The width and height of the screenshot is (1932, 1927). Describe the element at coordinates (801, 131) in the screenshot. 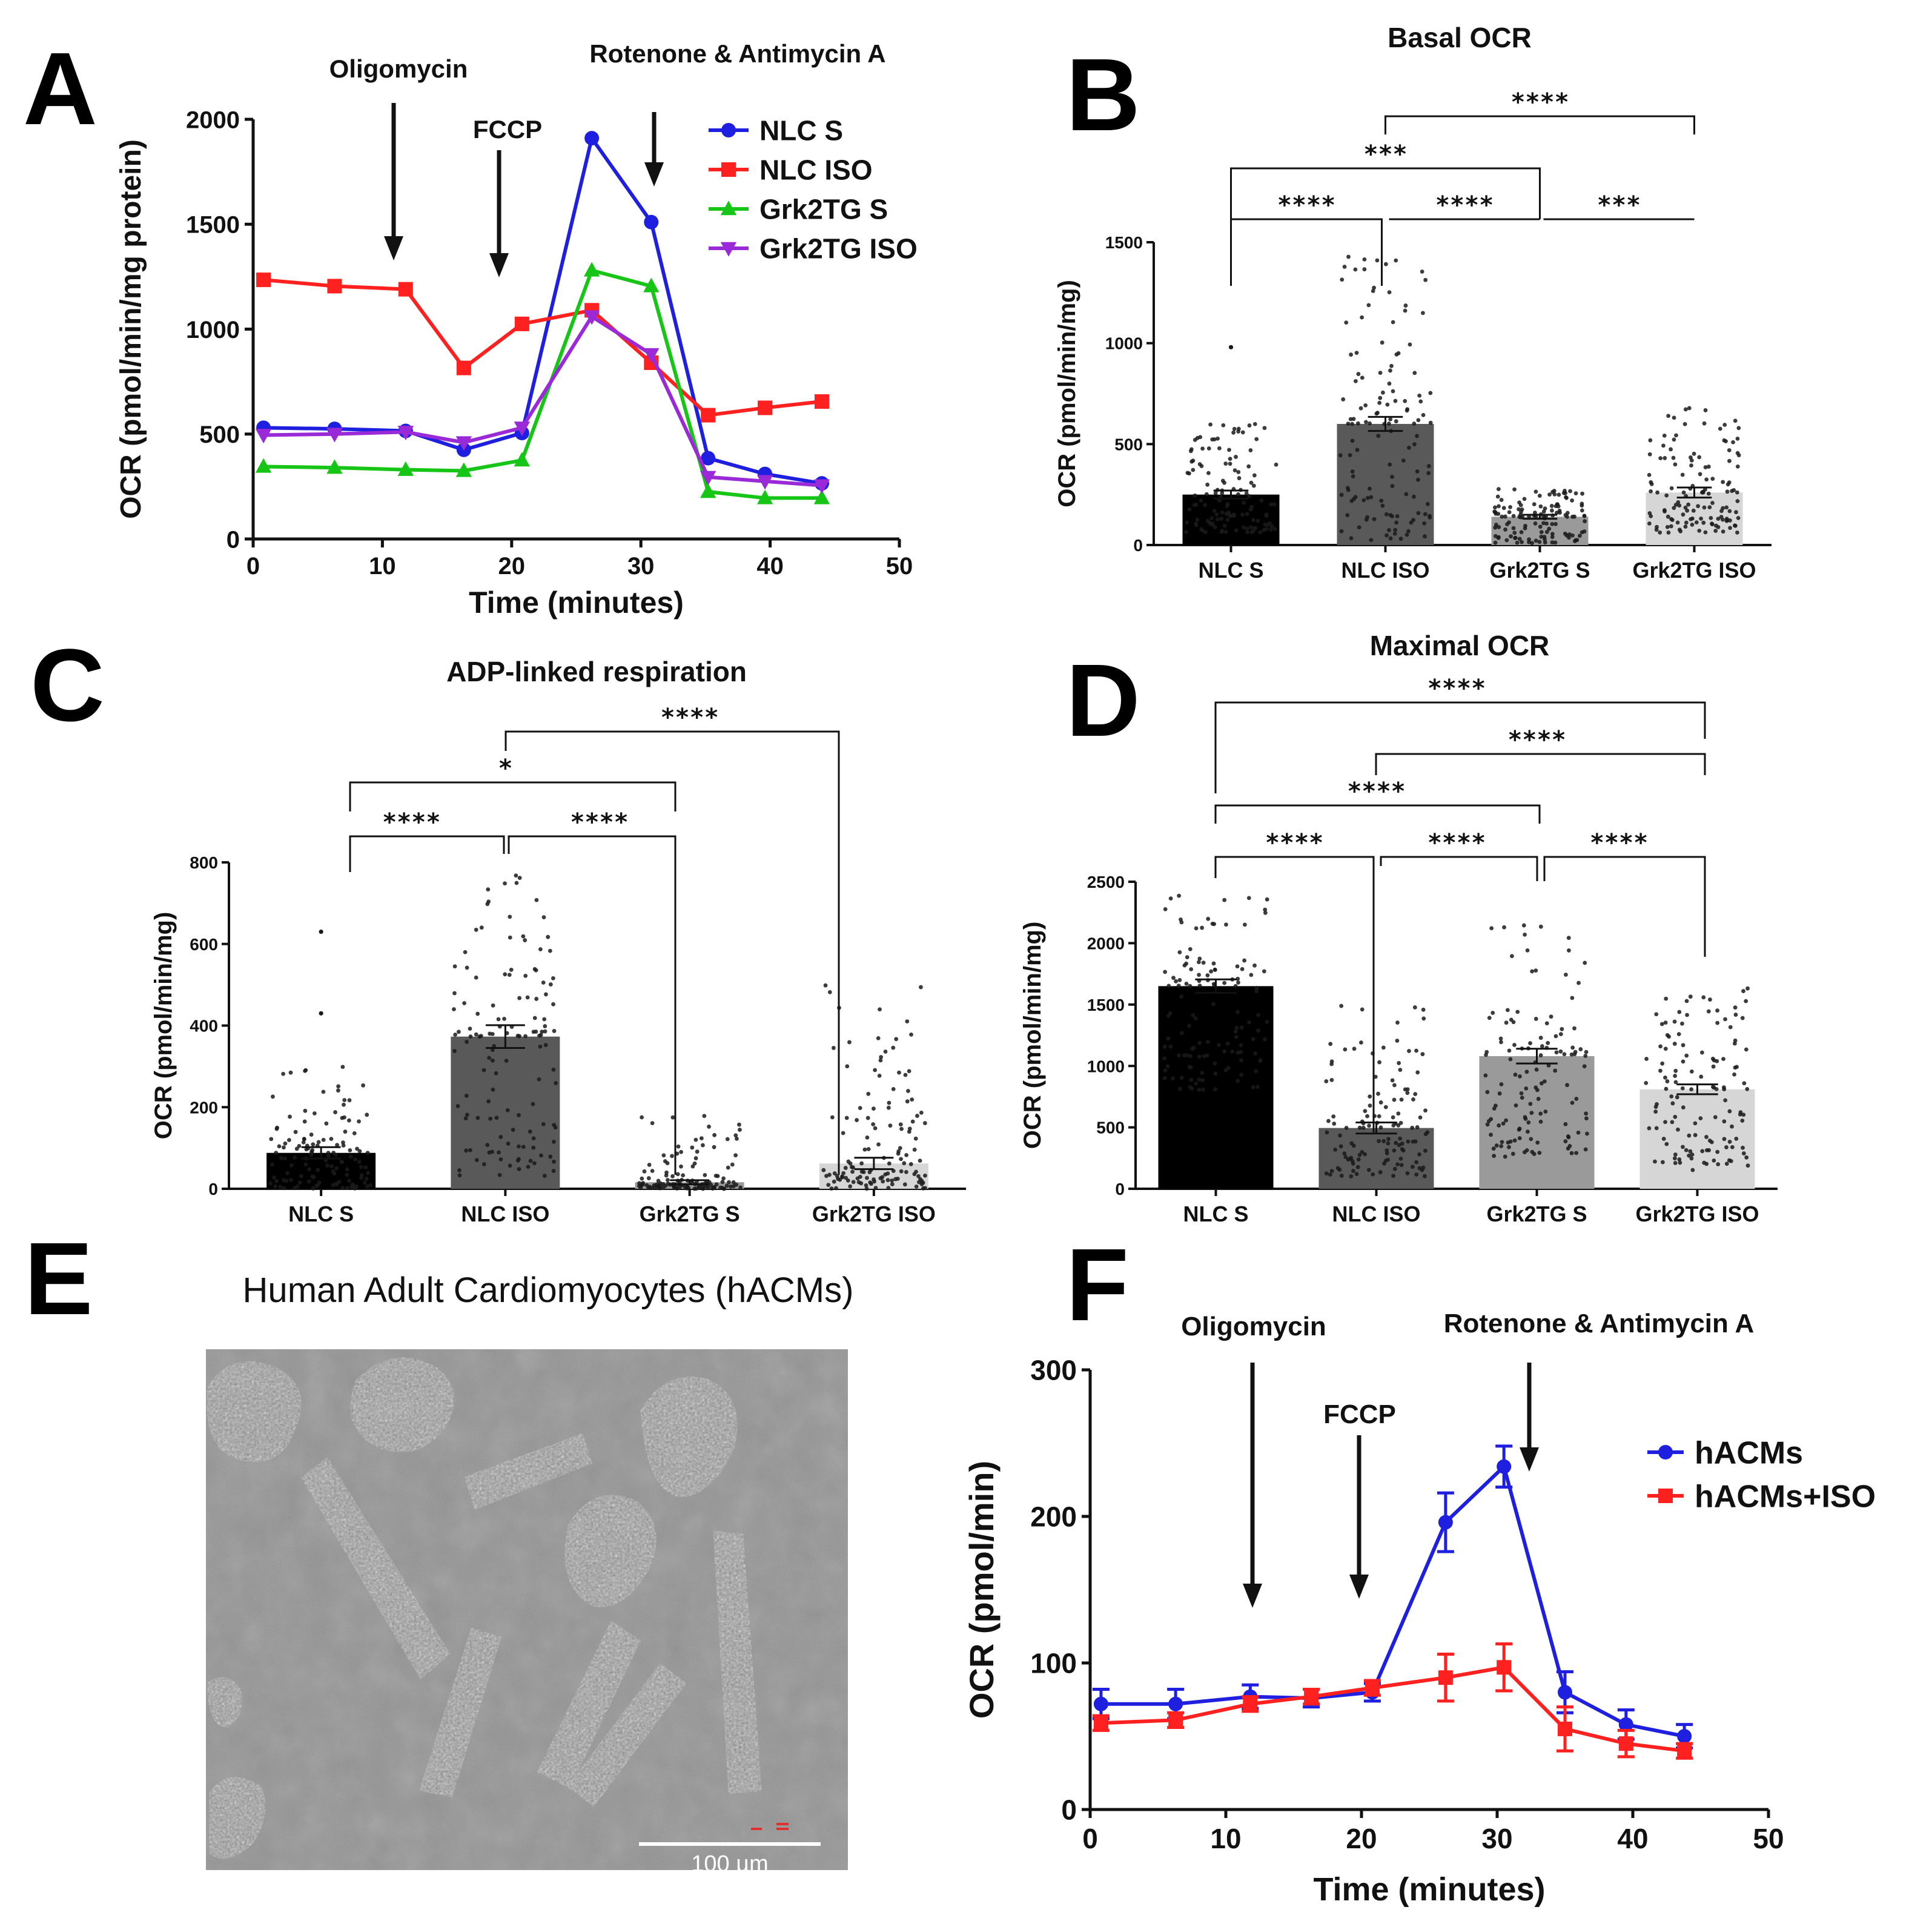

I see `legend-label: NLC S` at that location.